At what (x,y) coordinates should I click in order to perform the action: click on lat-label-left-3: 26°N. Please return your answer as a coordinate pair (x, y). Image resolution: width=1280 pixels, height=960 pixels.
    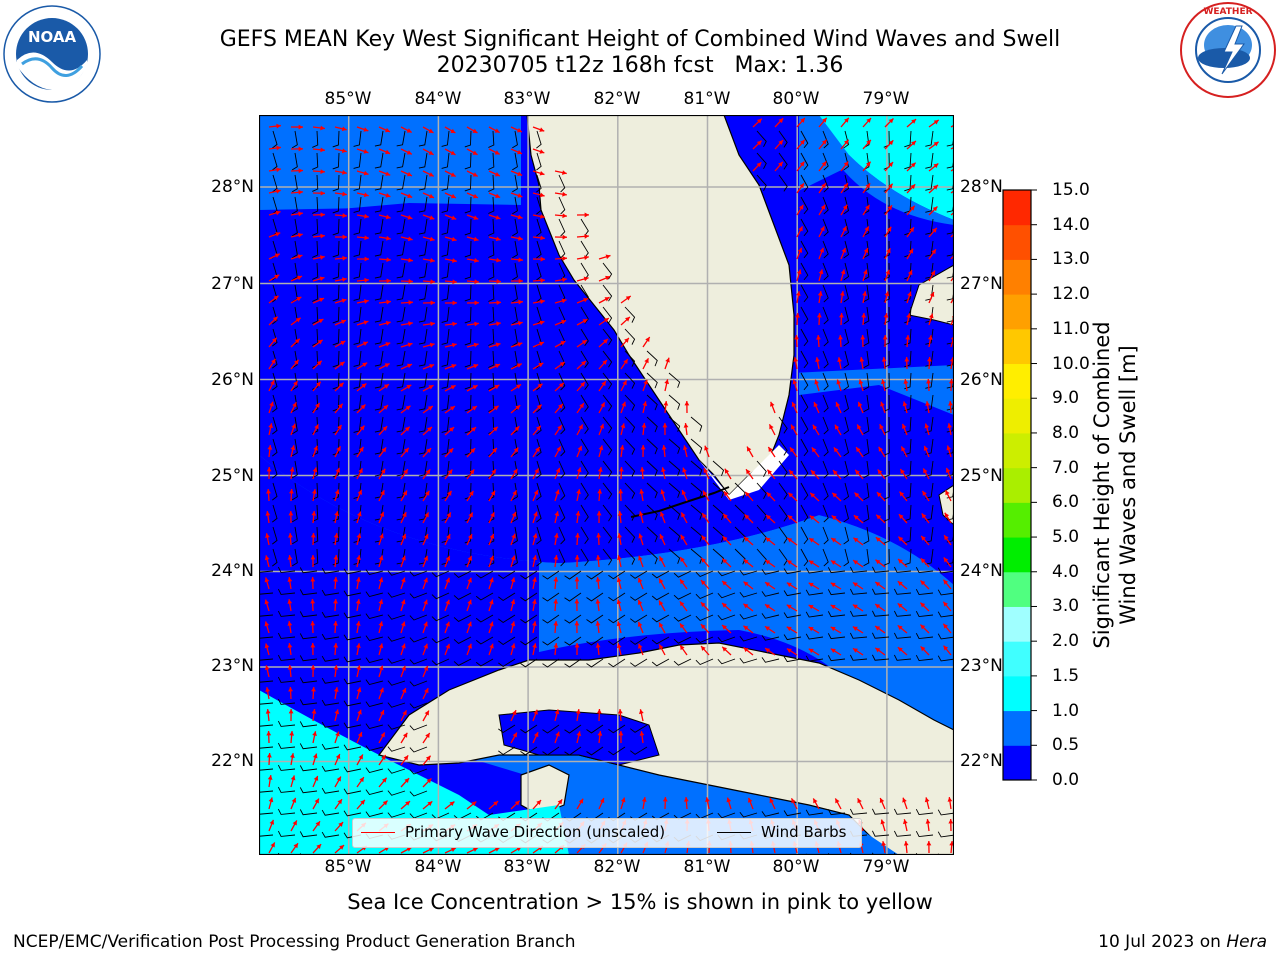
    Looking at the image, I should click on (232, 380).